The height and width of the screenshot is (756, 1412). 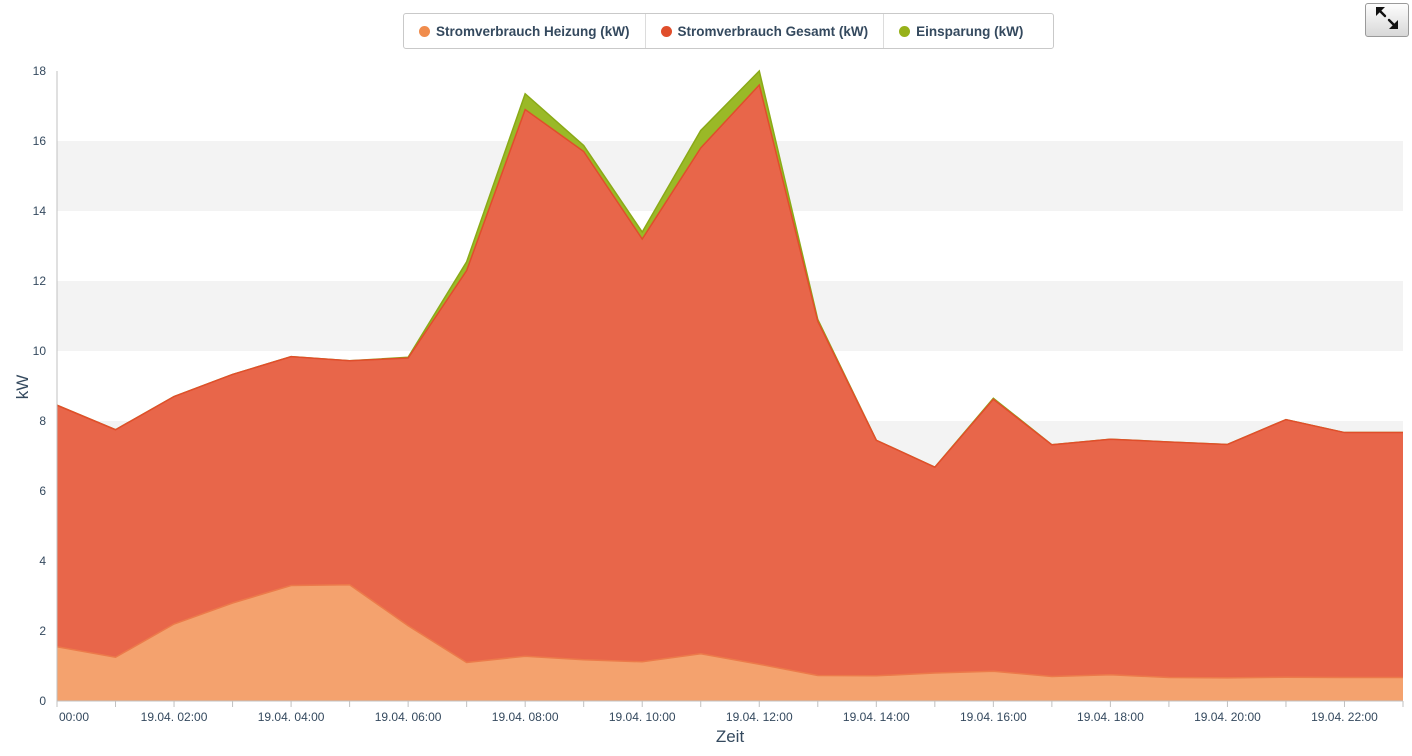 I want to click on expand-button, so click(x=1387, y=20).